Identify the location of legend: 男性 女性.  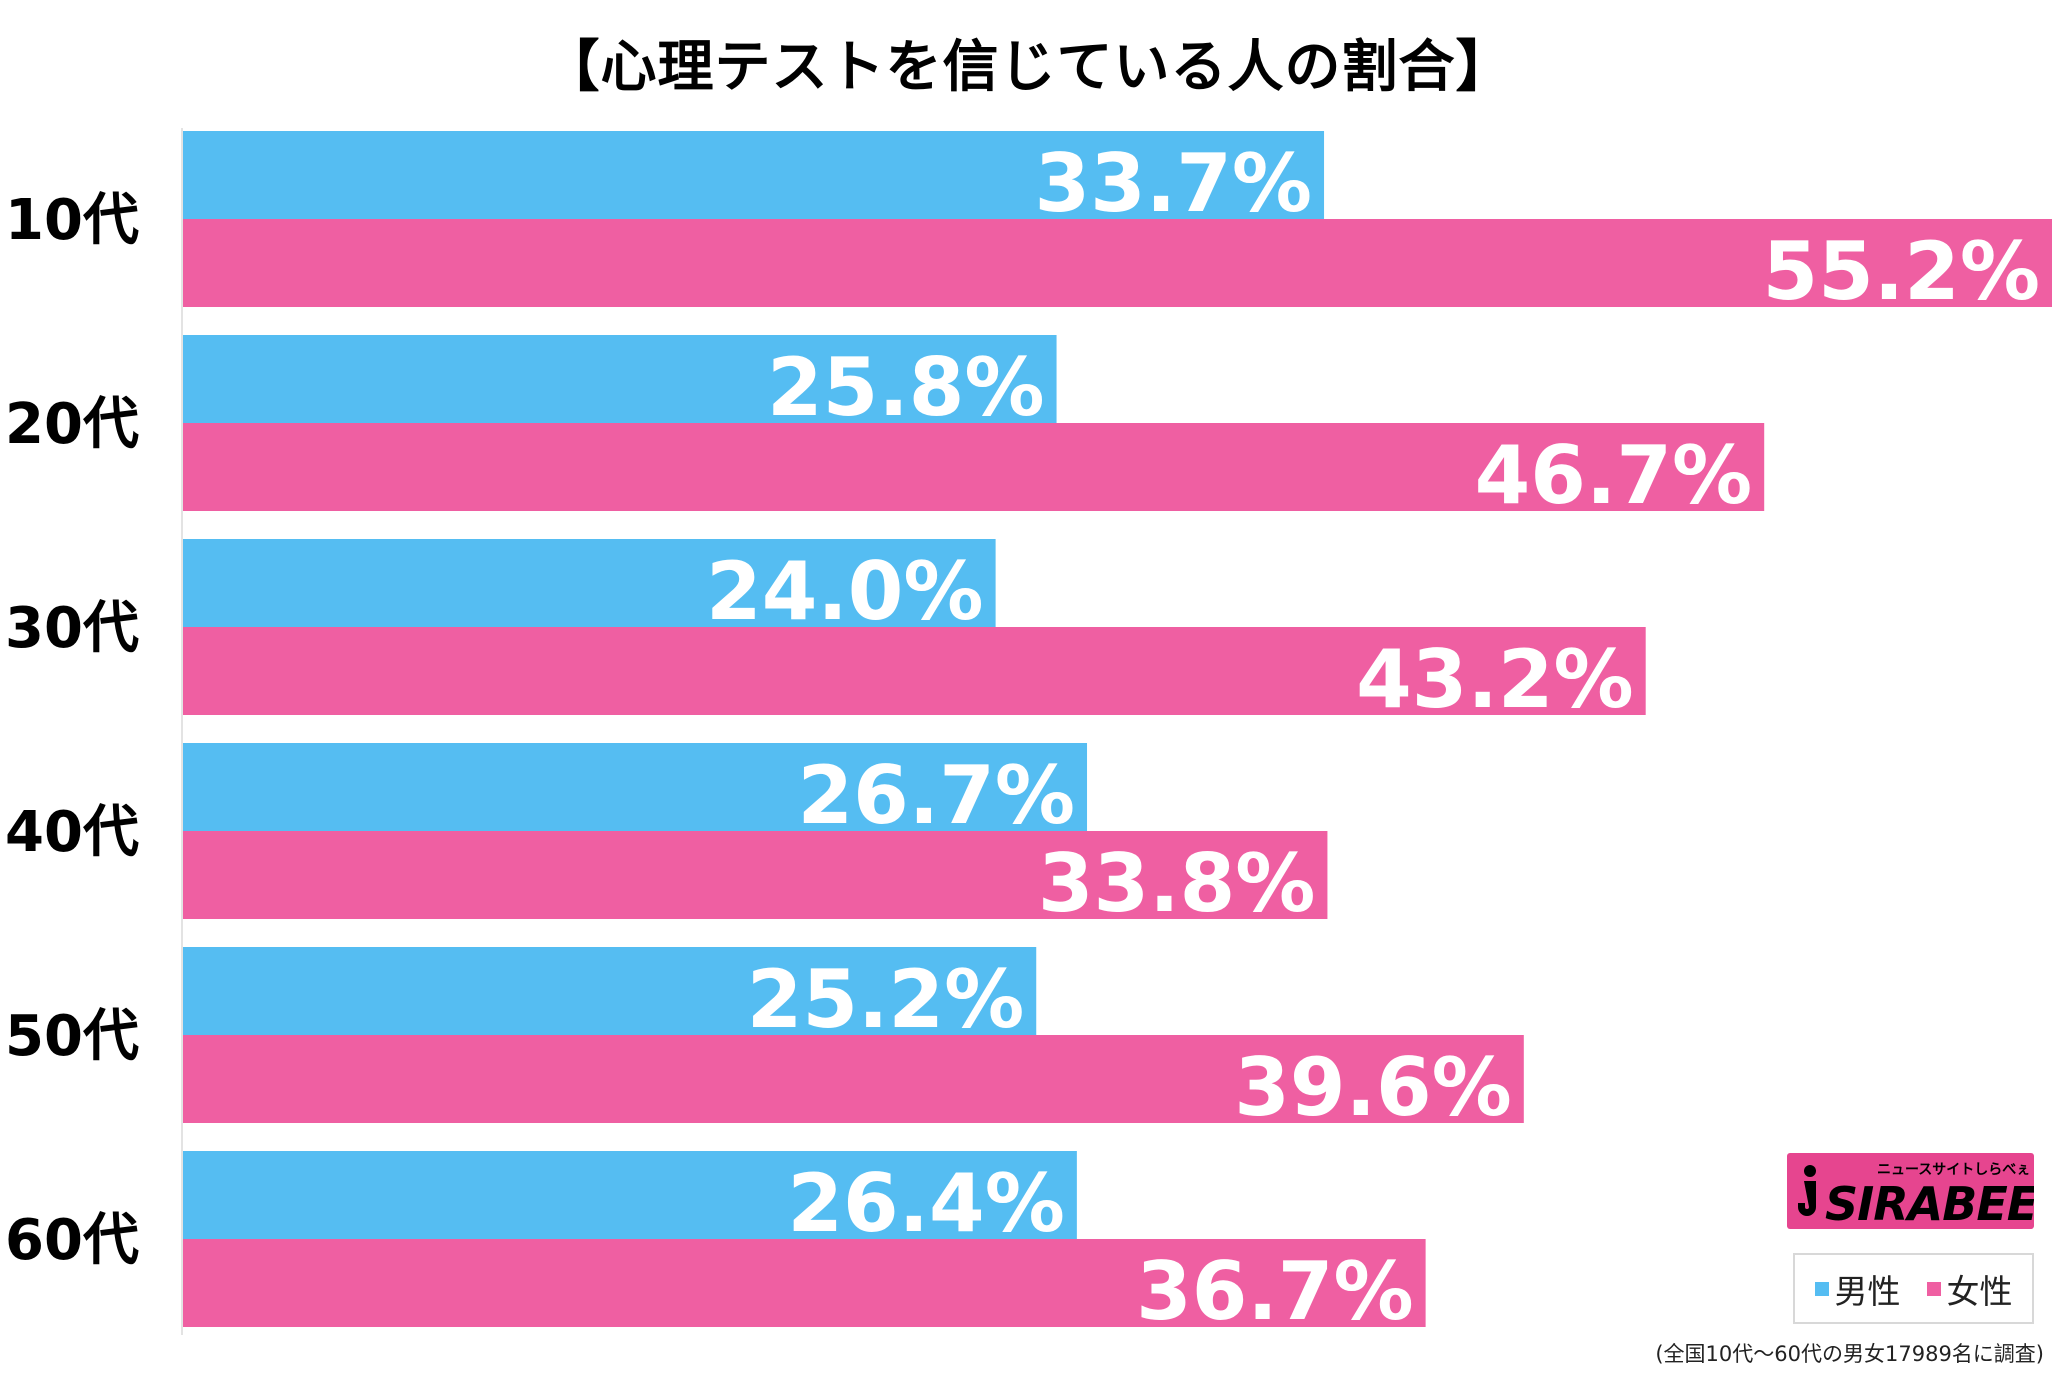
(1913, 1288).